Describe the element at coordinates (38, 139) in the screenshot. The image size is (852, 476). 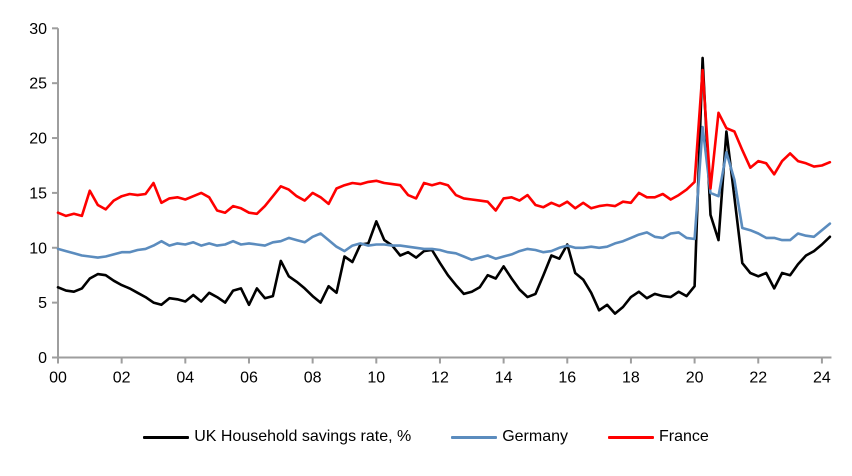
I see `y-tick-label: 20` at that location.